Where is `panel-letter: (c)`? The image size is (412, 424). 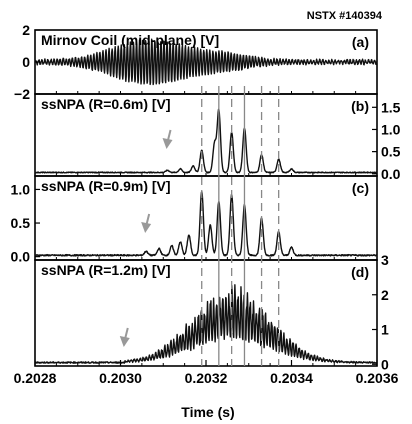 panel-letter: (c) is located at coordinates (360, 188).